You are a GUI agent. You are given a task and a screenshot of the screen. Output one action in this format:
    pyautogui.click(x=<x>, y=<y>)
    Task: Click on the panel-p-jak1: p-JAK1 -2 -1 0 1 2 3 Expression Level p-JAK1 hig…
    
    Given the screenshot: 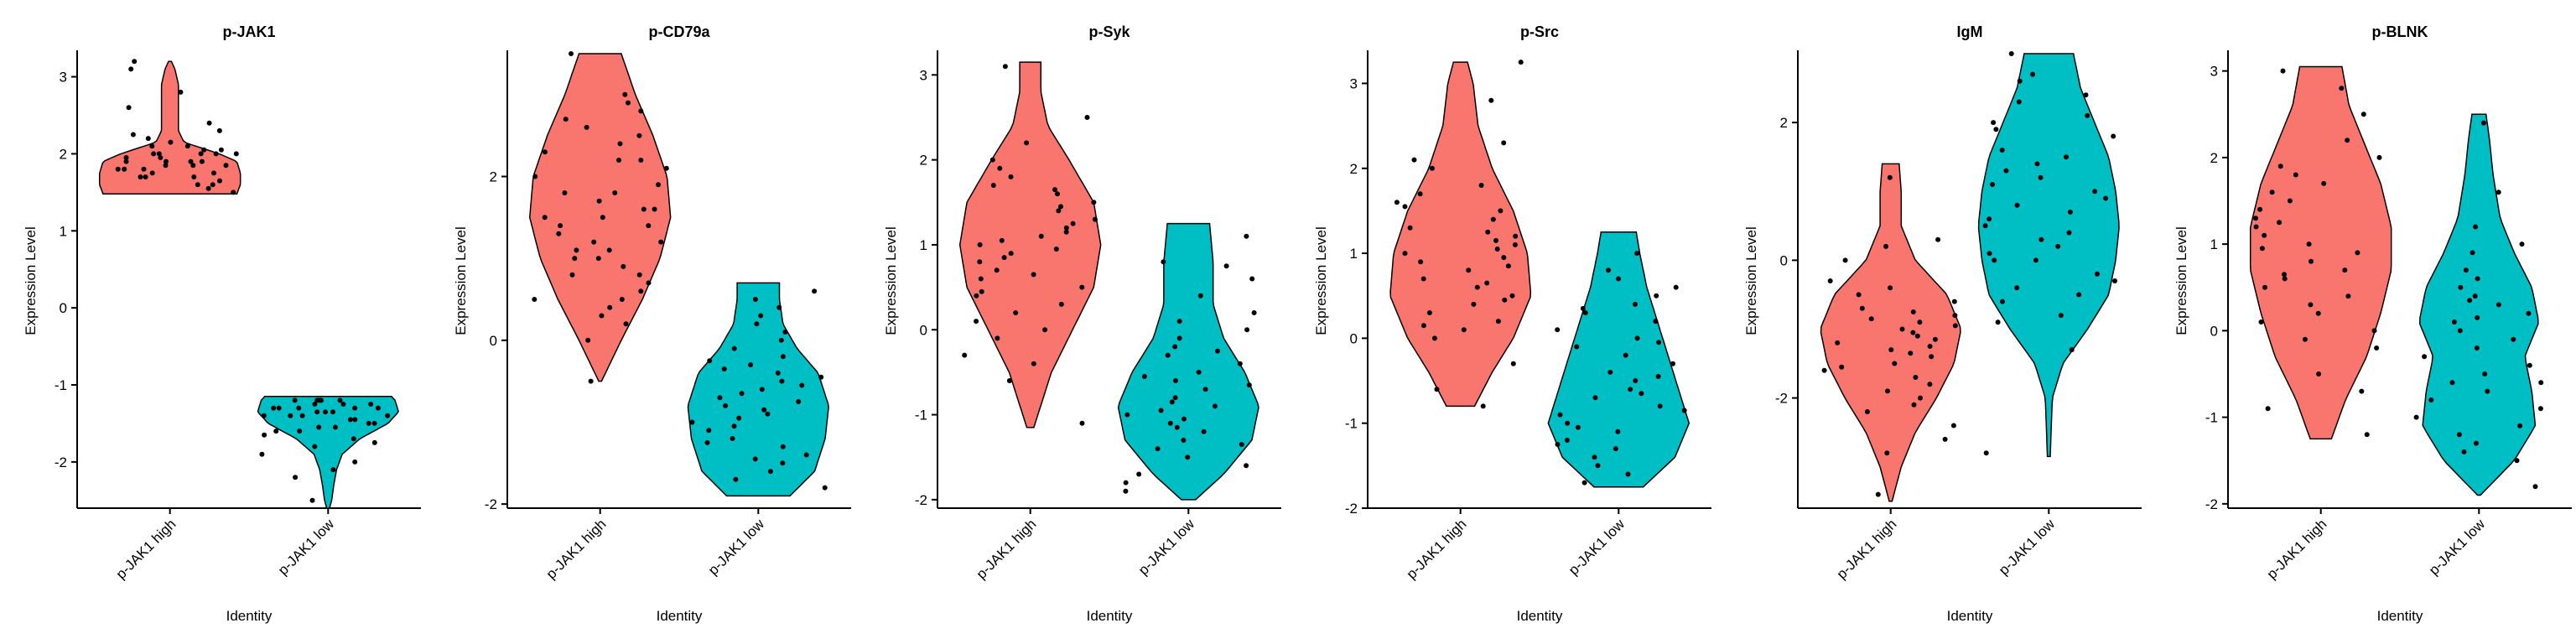 What is the action you would take?
    pyautogui.click(x=222, y=323)
    